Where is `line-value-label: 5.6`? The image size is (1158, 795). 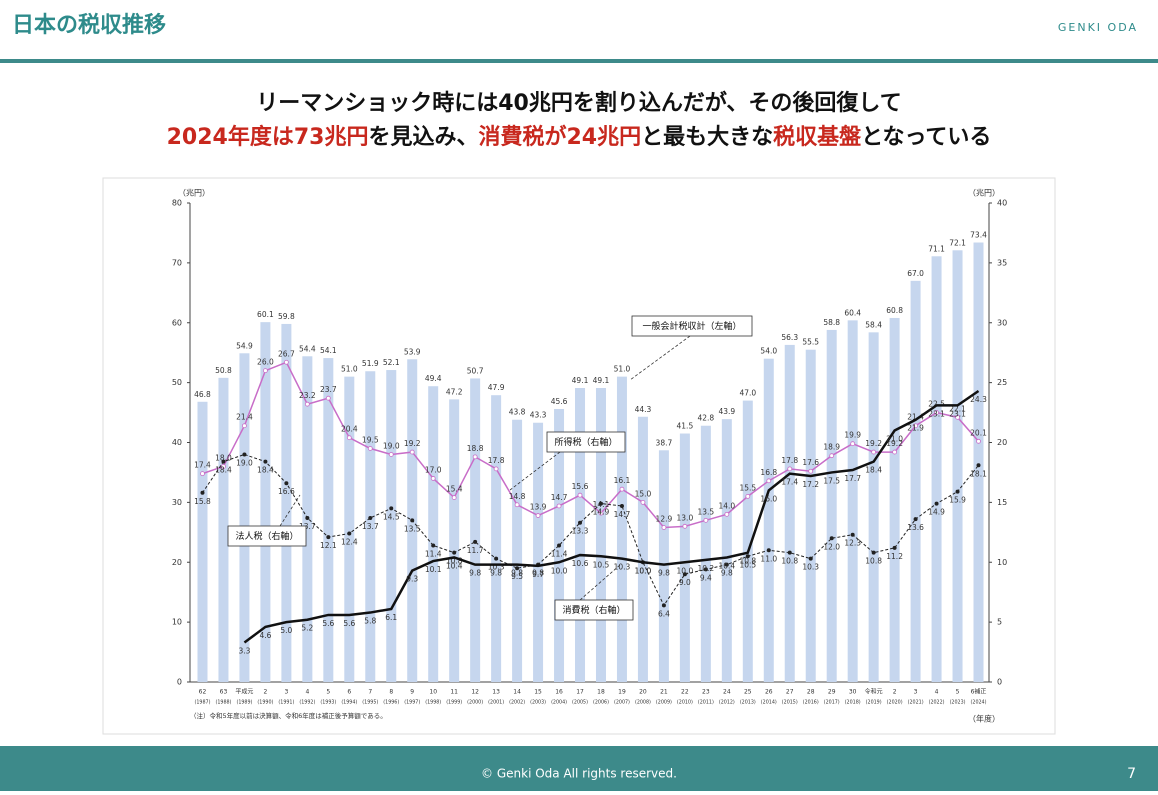
line-value-label: 5.6 is located at coordinates (328, 623).